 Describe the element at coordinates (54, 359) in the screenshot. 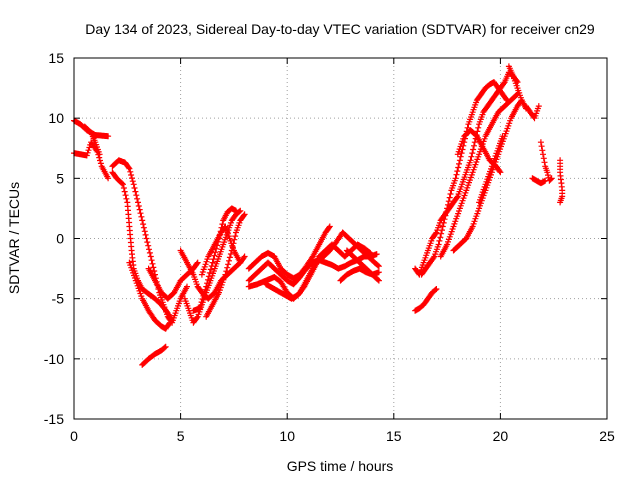

I see `y-tick-label: -10` at that location.